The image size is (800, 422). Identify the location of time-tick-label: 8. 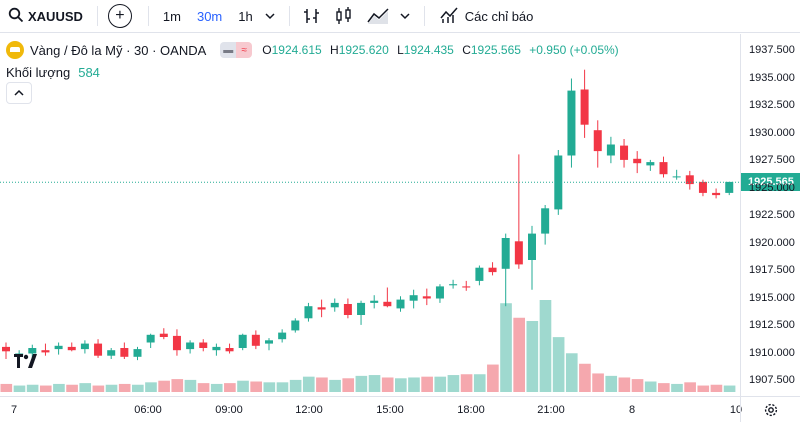
(632, 410).